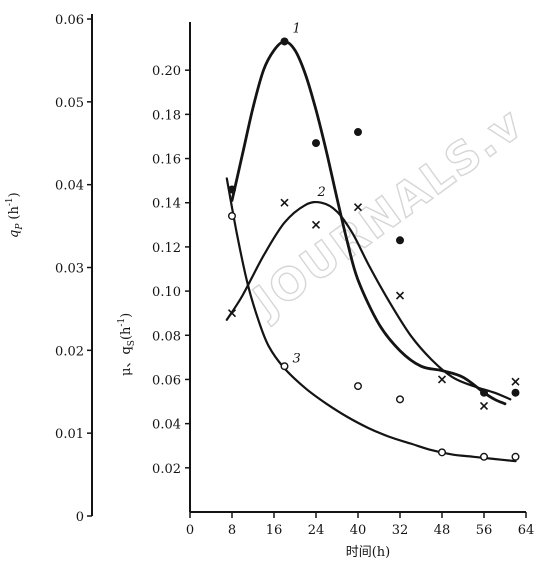  Describe the element at coordinates (122, 322) in the screenshot. I see `right-axis-title-exp: -1` at that location.